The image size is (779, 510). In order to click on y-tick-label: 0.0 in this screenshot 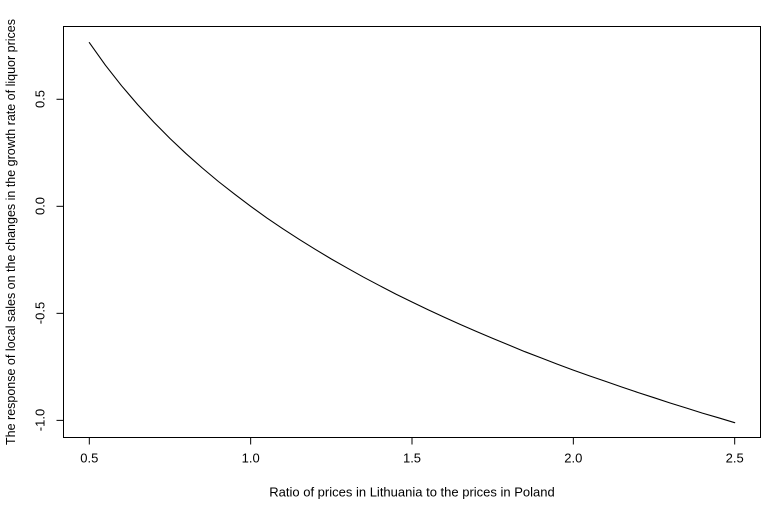, I will do `click(40, 206)`.